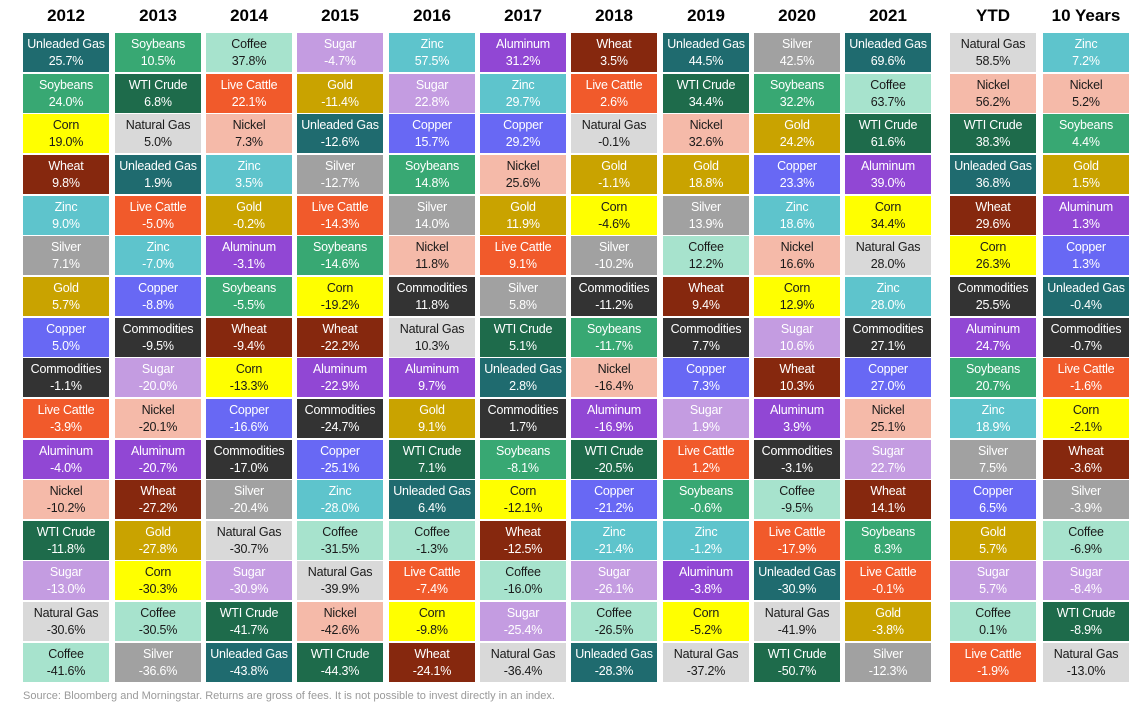 The width and height of the screenshot is (1140, 714). Describe the element at coordinates (614, 630) in the screenshot. I see `return-value: -26.5%` at that location.